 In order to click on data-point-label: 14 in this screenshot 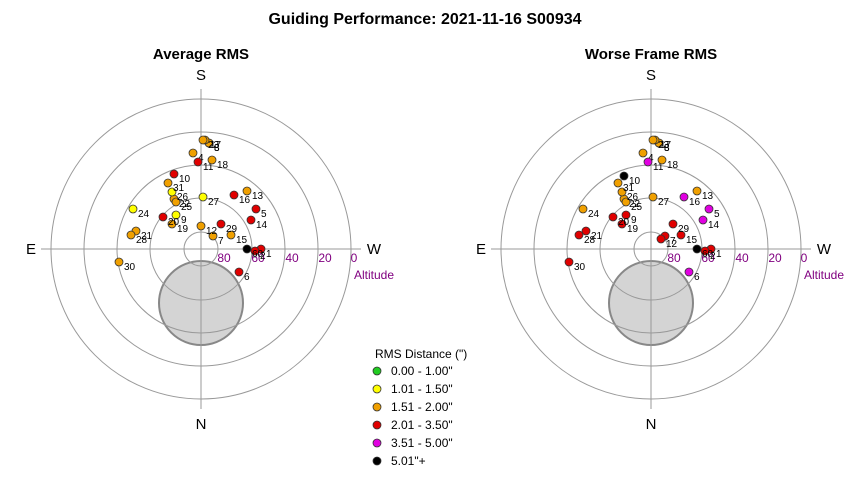, I will do `click(262, 225)`.